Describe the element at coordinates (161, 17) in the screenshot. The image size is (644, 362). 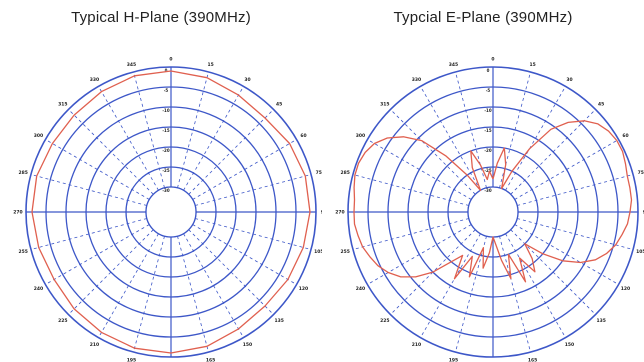
I see `h-plane-title: Typical H-Plane (390MHz)` at that location.